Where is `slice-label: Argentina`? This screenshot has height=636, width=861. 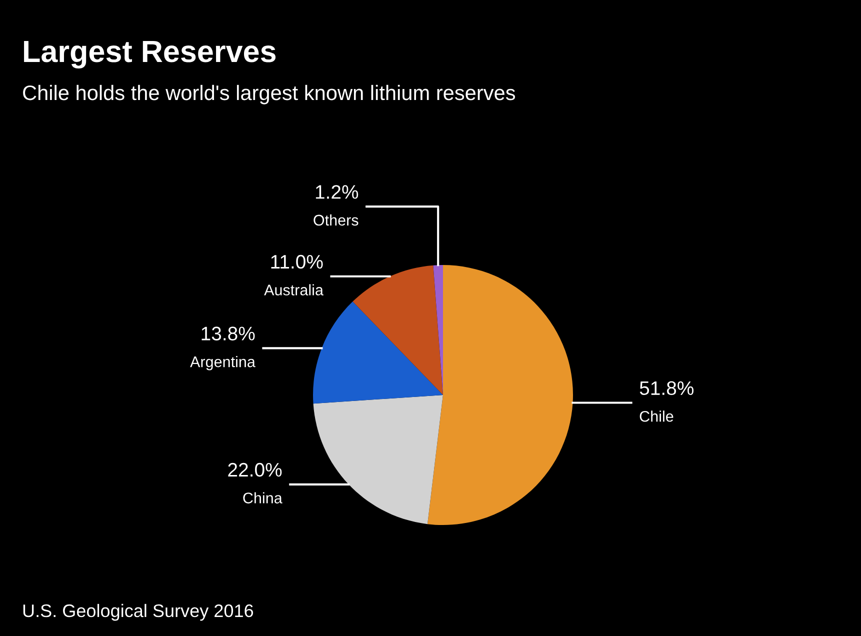 slice-label: Argentina is located at coordinates (223, 363).